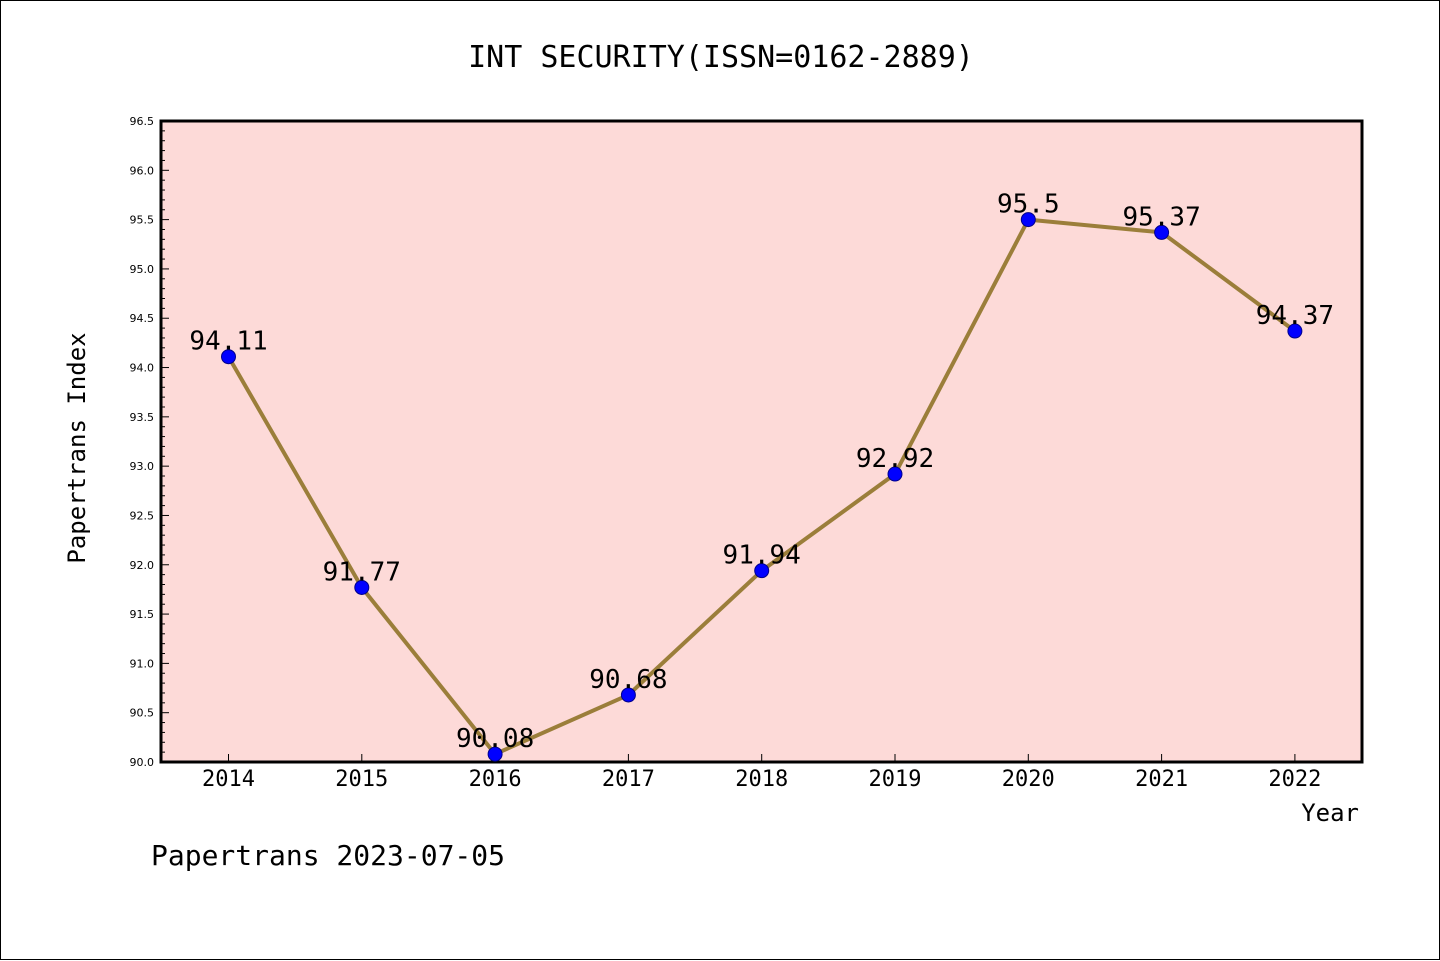  What do you see at coordinates (1161, 779) in the screenshot?
I see `x-tick-label: 2021` at bounding box center [1161, 779].